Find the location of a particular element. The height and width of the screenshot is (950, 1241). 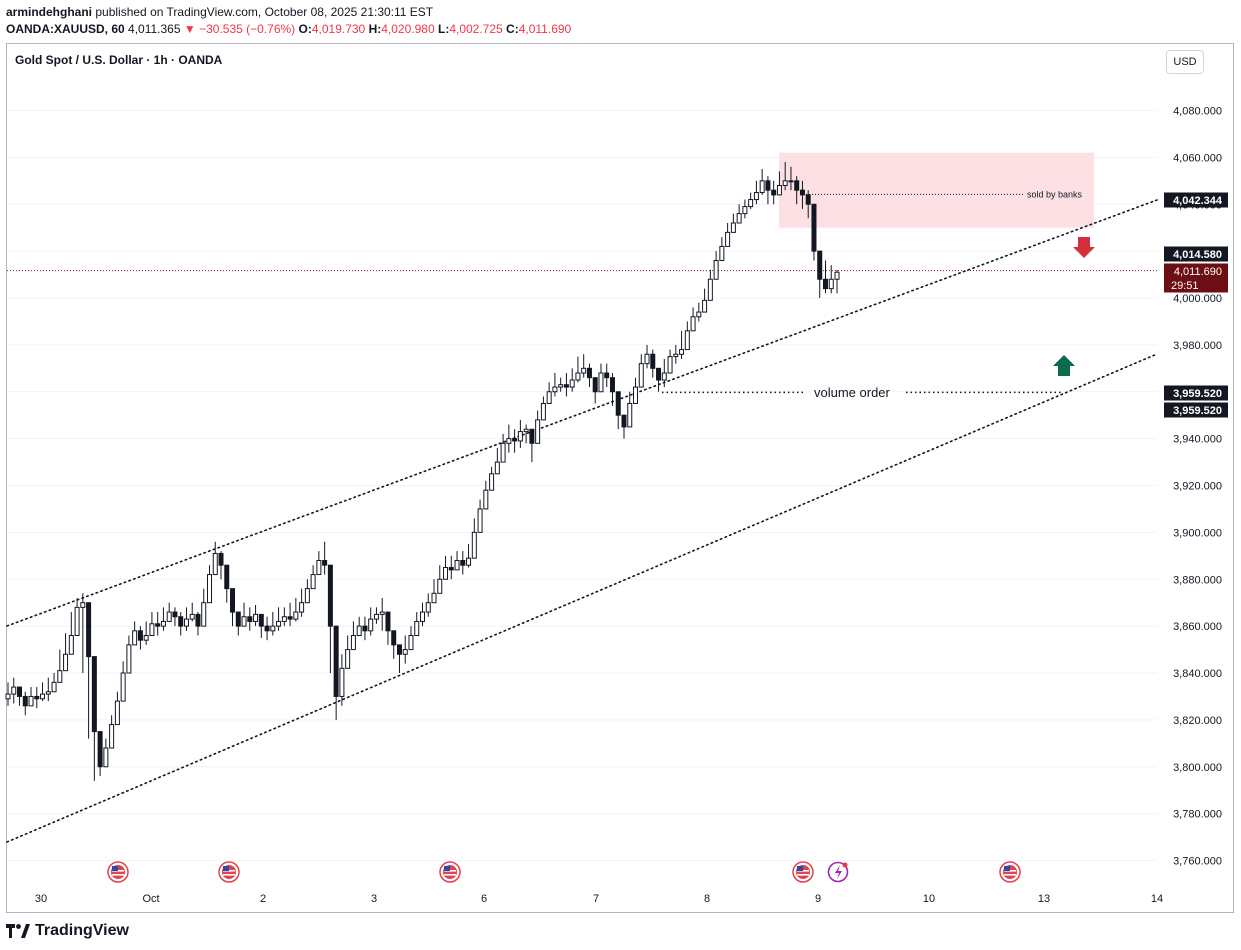

symbol-label: OANDA:XAUUSD, 60 is located at coordinates (65, 29).